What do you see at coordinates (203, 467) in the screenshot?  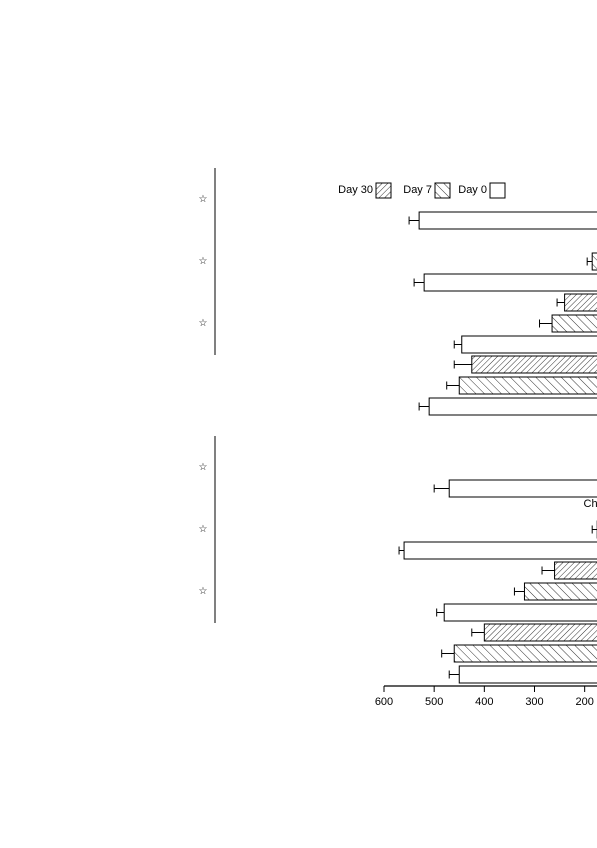 I see `significance-marker-g1-c4: ☆` at bounding box center [203, 467].